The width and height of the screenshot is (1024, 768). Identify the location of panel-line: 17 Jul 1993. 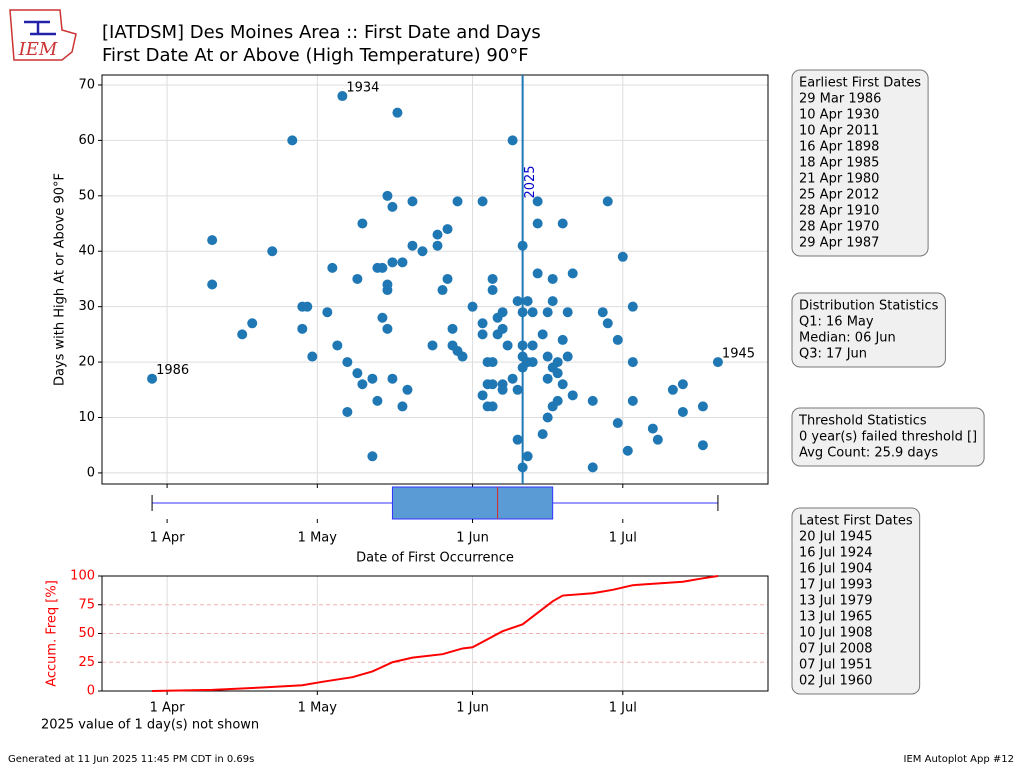
(836, 585).